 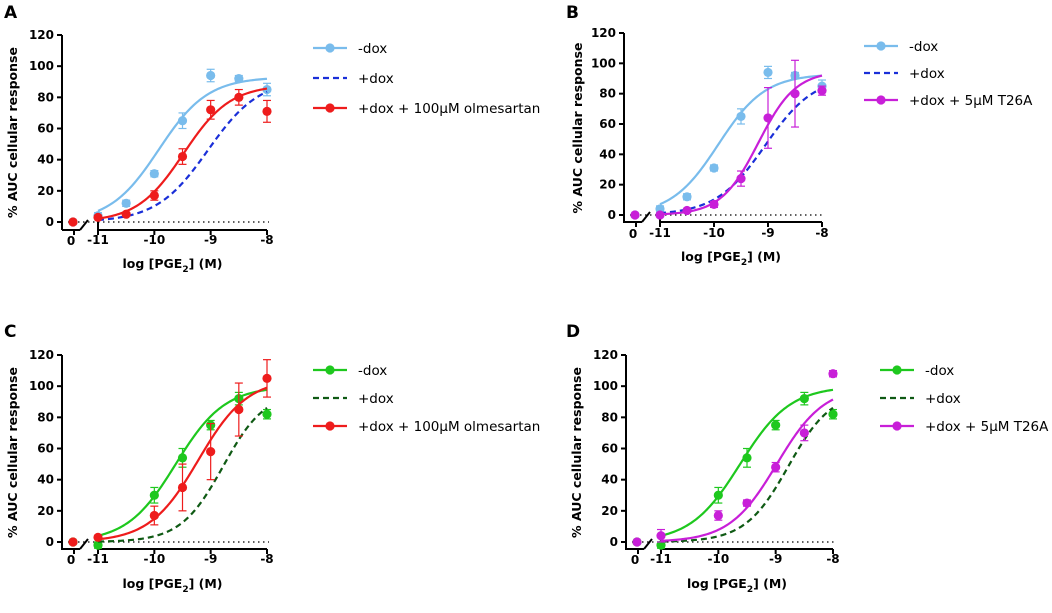 What do you see at coordinates (573, 332) in the screenshot?
I see `panel-letter: D` at bounding box center [573, 332].